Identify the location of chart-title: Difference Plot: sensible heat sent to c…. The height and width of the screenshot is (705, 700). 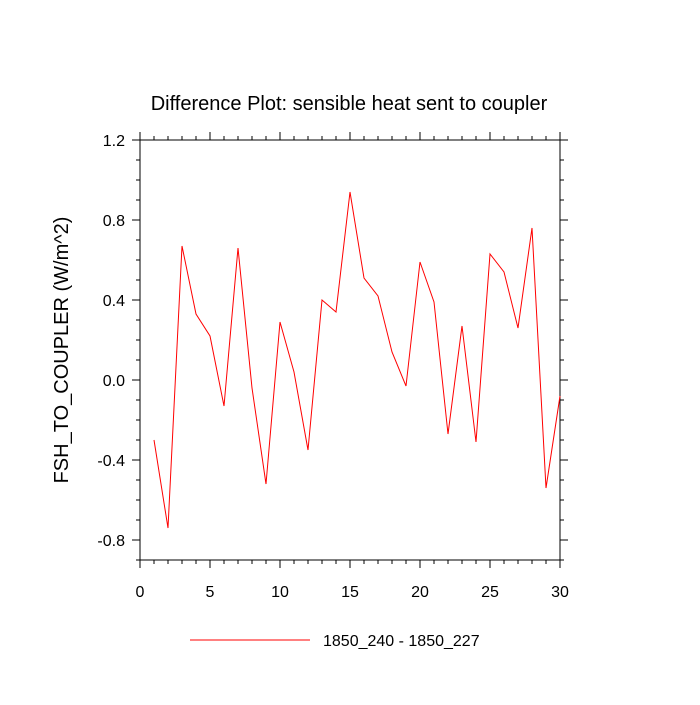
(349, 104).